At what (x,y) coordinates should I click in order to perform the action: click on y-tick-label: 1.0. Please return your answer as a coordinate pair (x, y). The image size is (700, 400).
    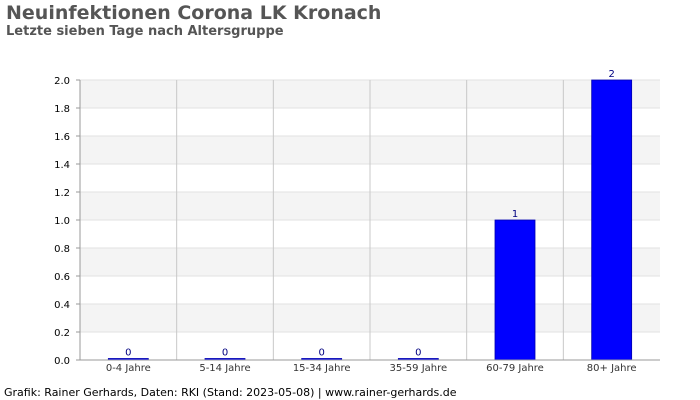
    Looking at the image, I should click on (62, 221).